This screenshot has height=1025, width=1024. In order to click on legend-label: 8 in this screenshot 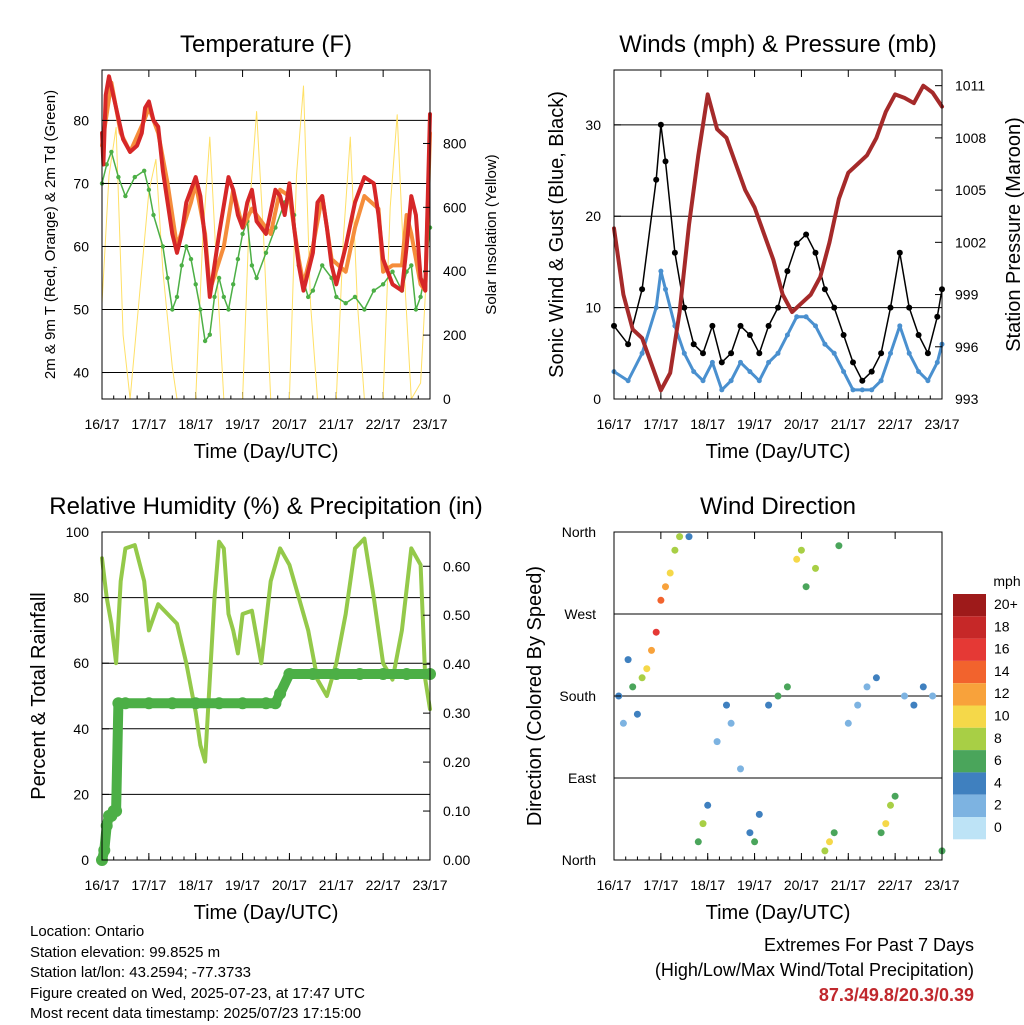, I will do `click(998, 738)`.